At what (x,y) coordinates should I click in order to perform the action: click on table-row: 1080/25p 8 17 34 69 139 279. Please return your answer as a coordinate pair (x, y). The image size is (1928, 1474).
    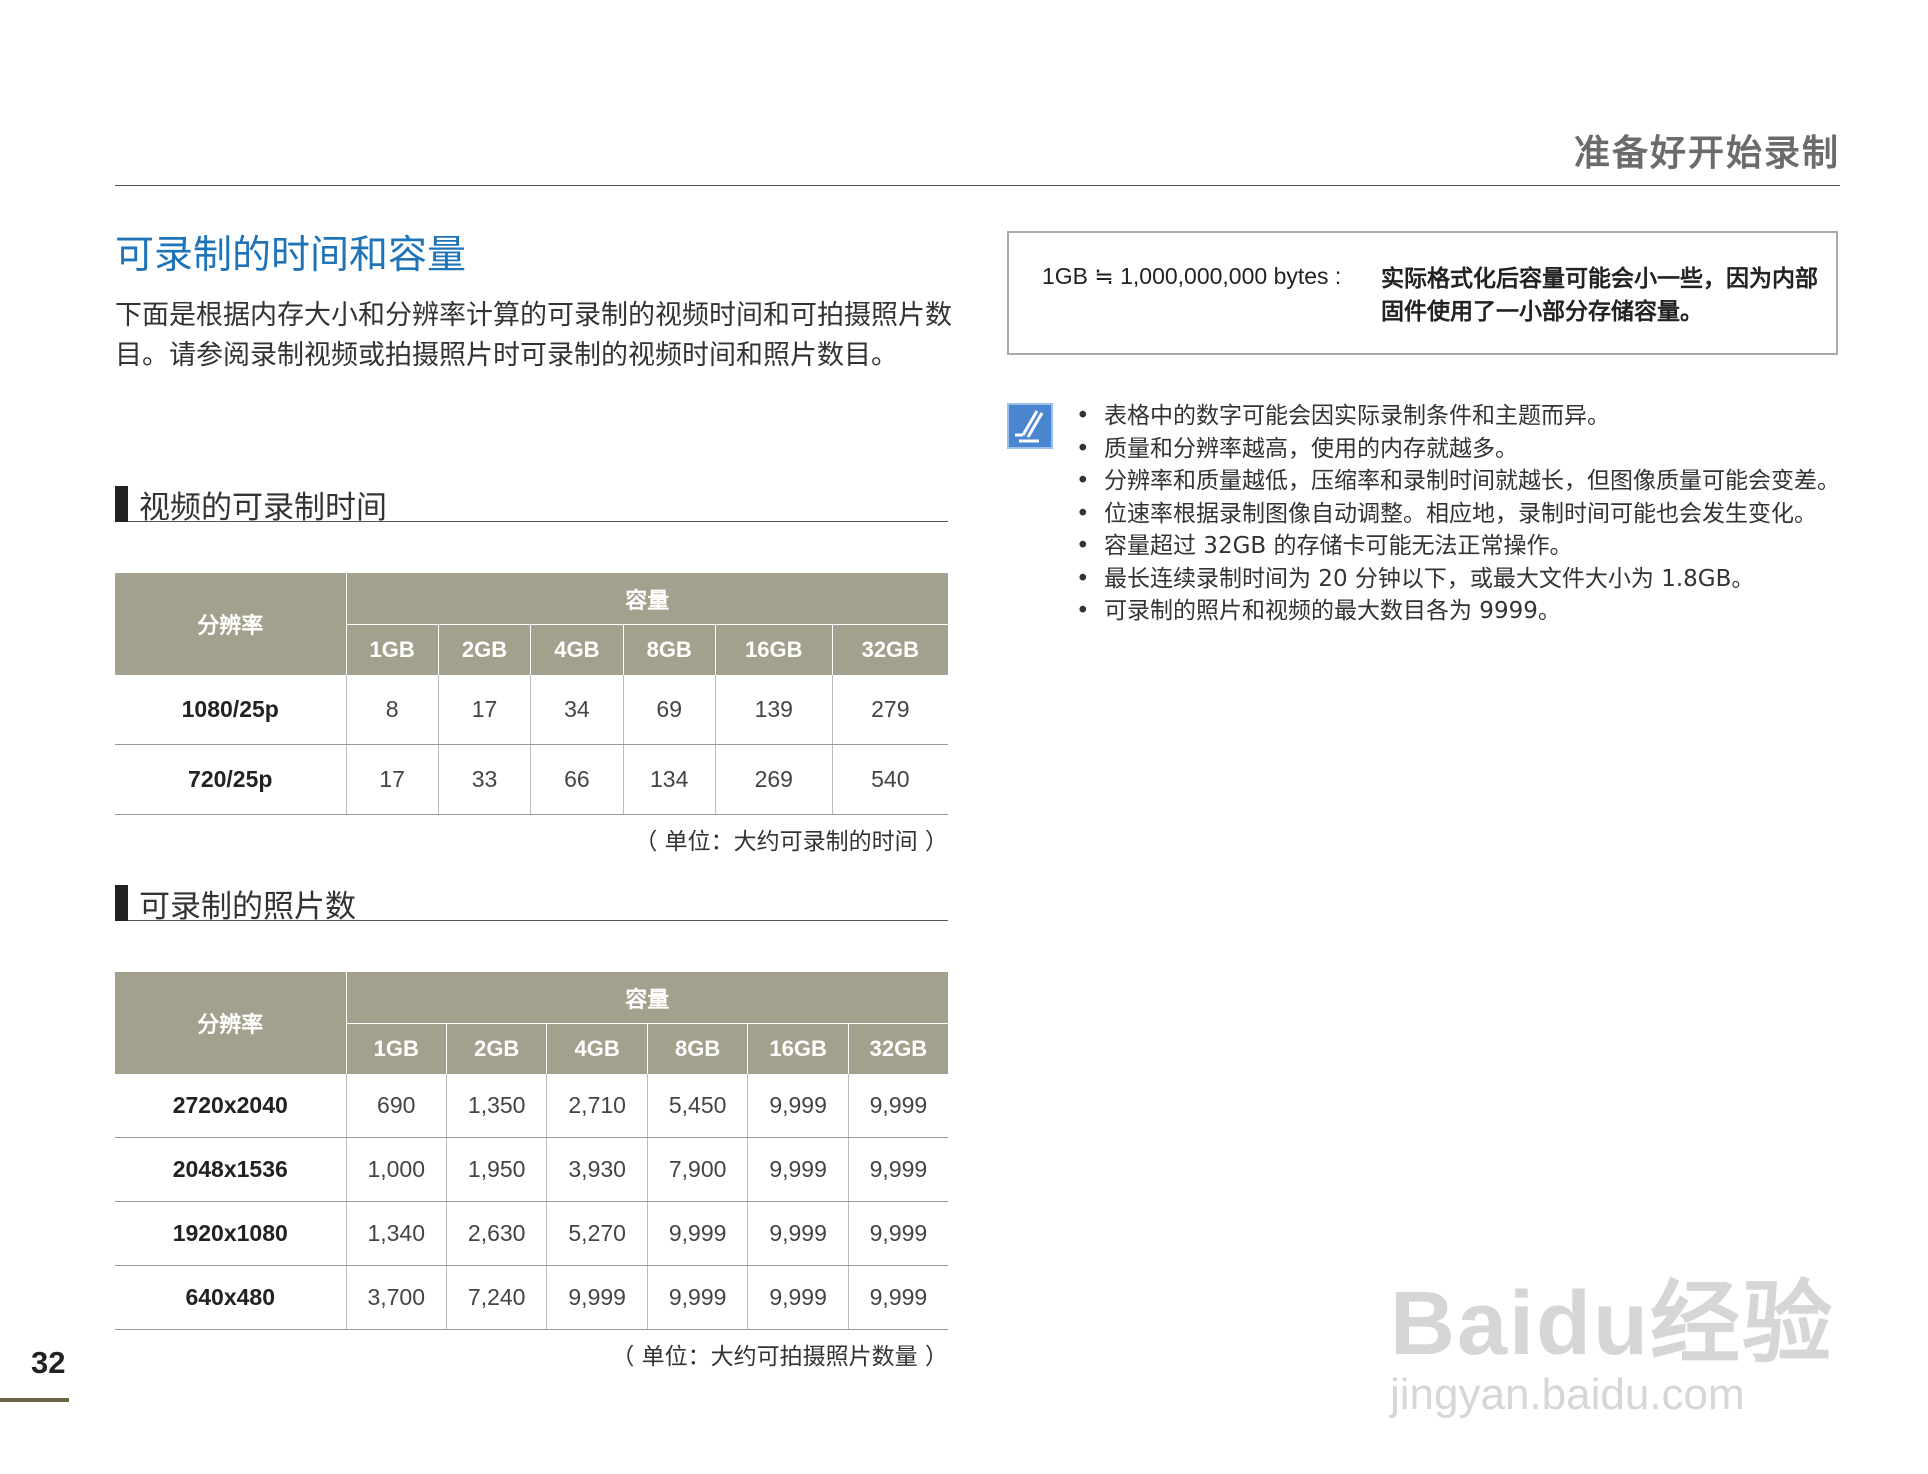
    Looking at the image, I should click on (531, 709).